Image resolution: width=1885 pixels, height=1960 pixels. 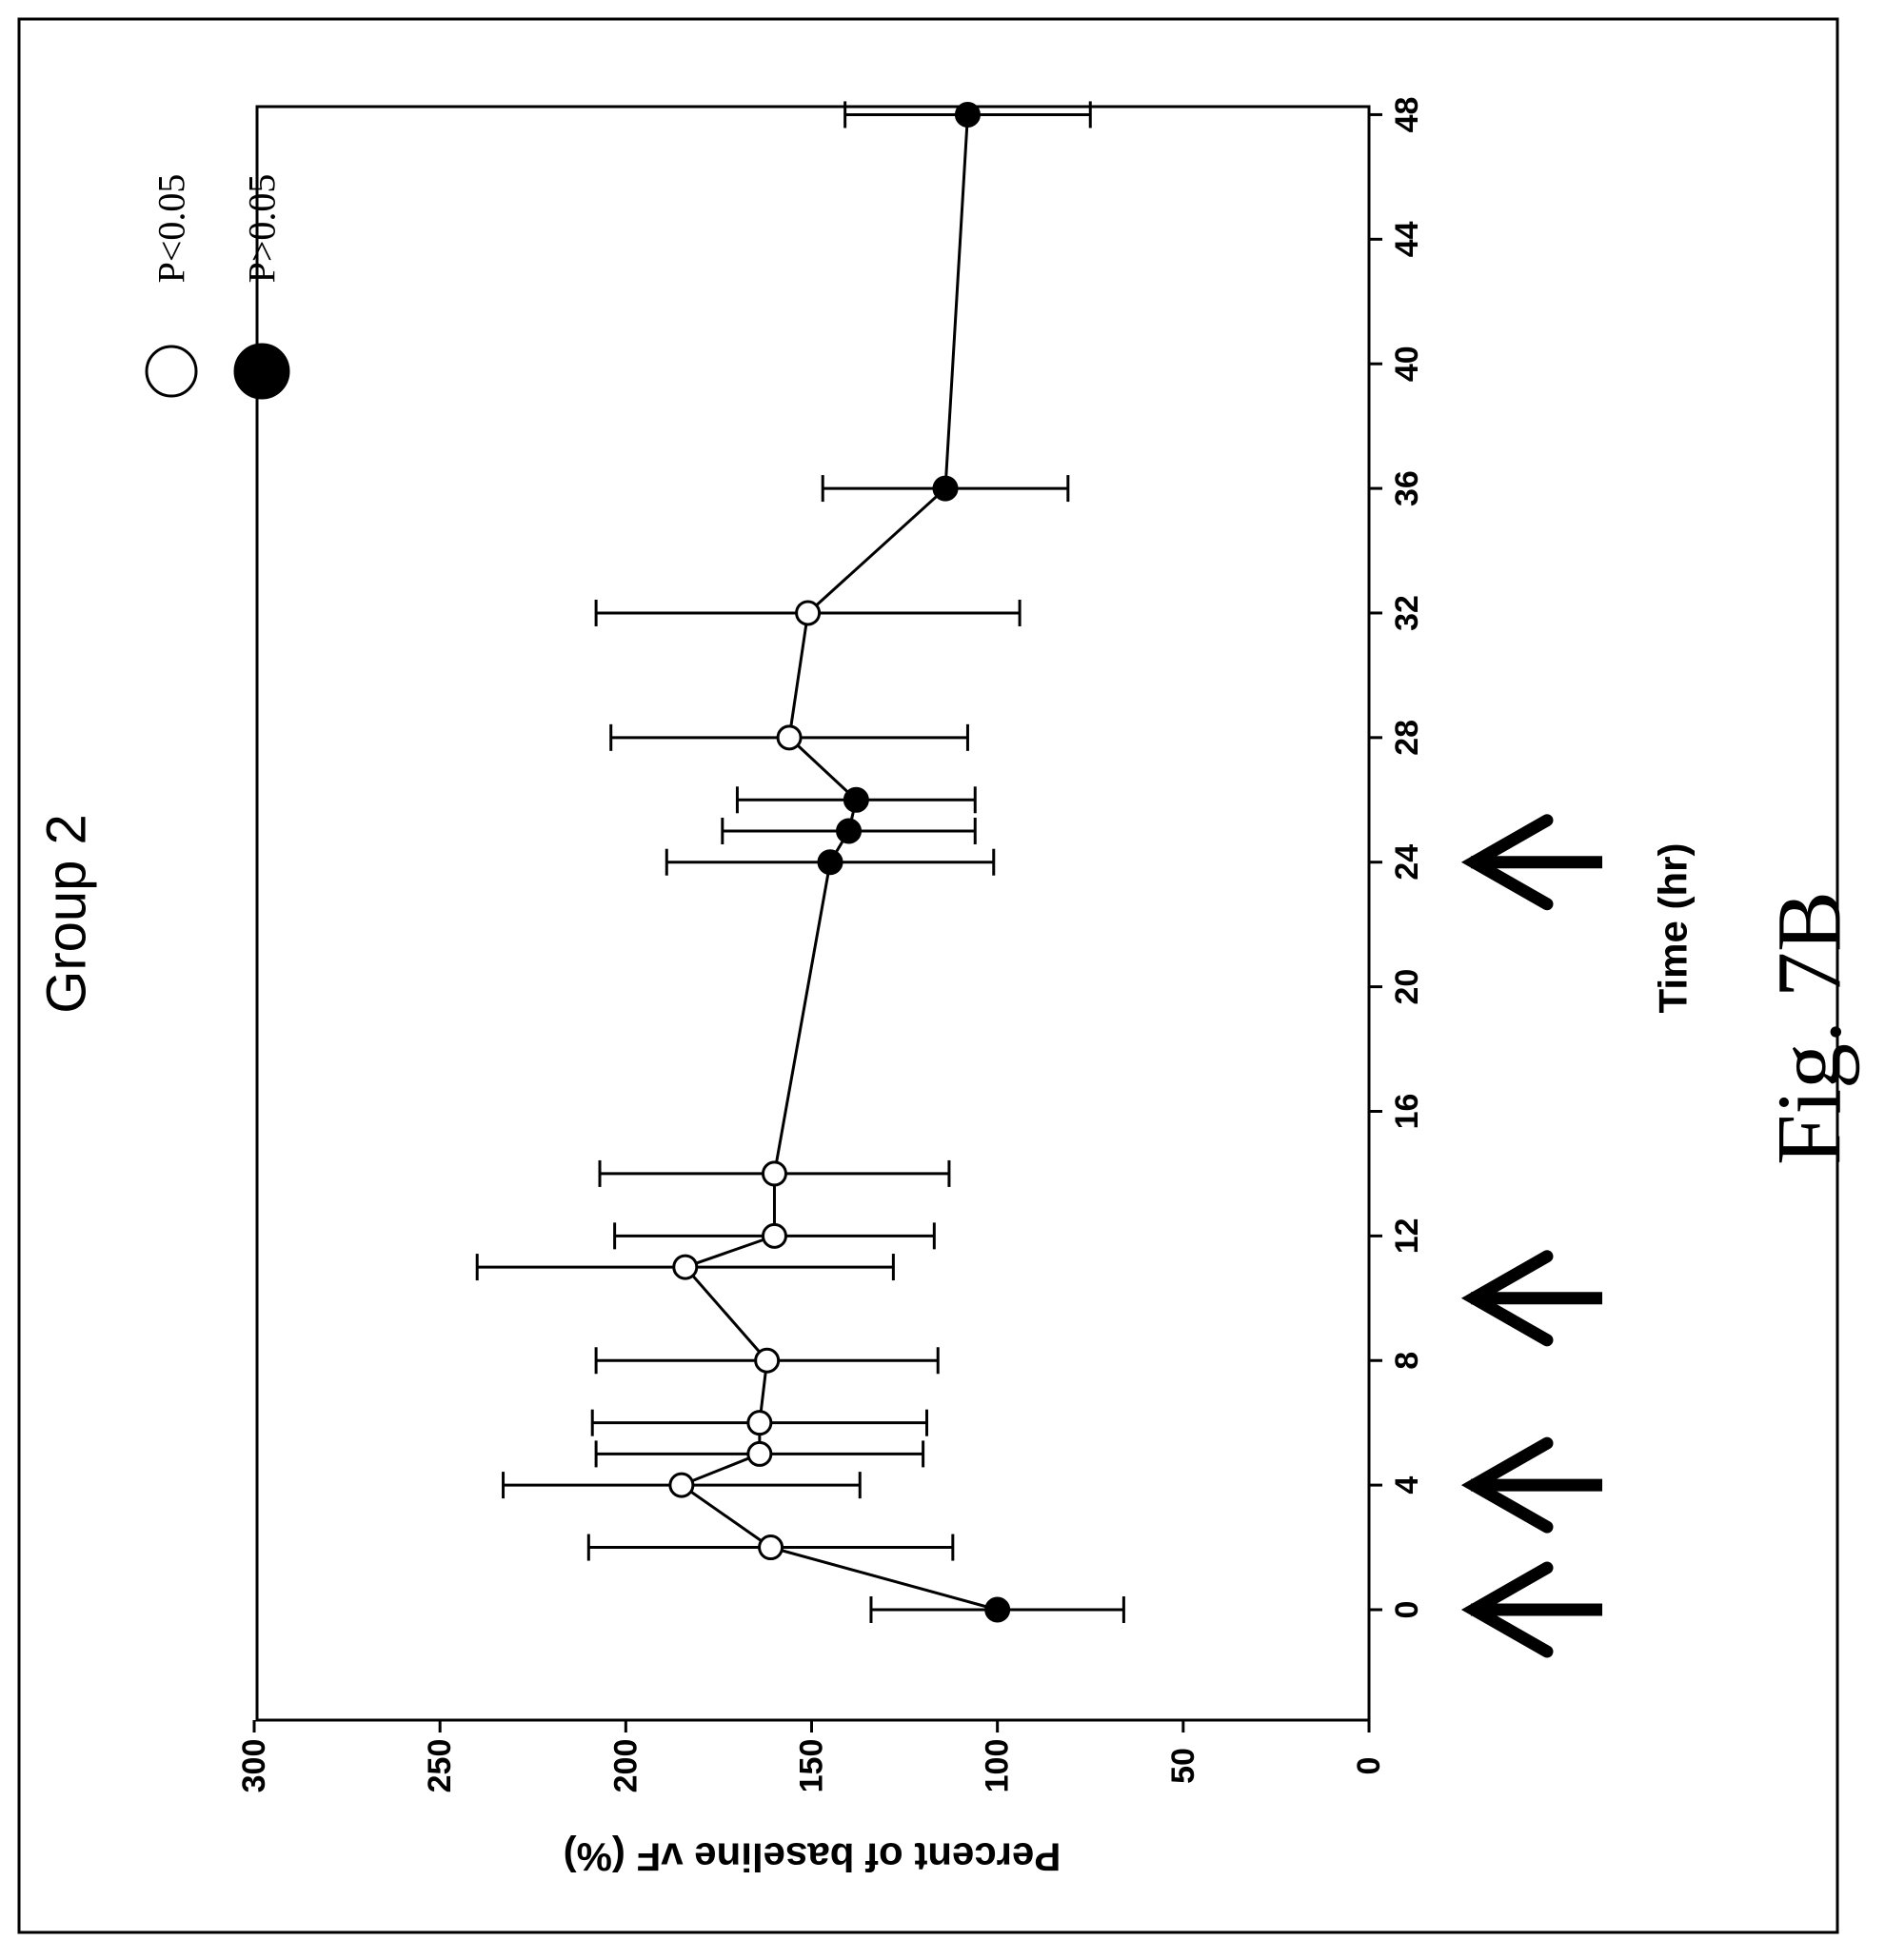 I want to click on x-tick-label: 20, so click(x=1407, y=987).